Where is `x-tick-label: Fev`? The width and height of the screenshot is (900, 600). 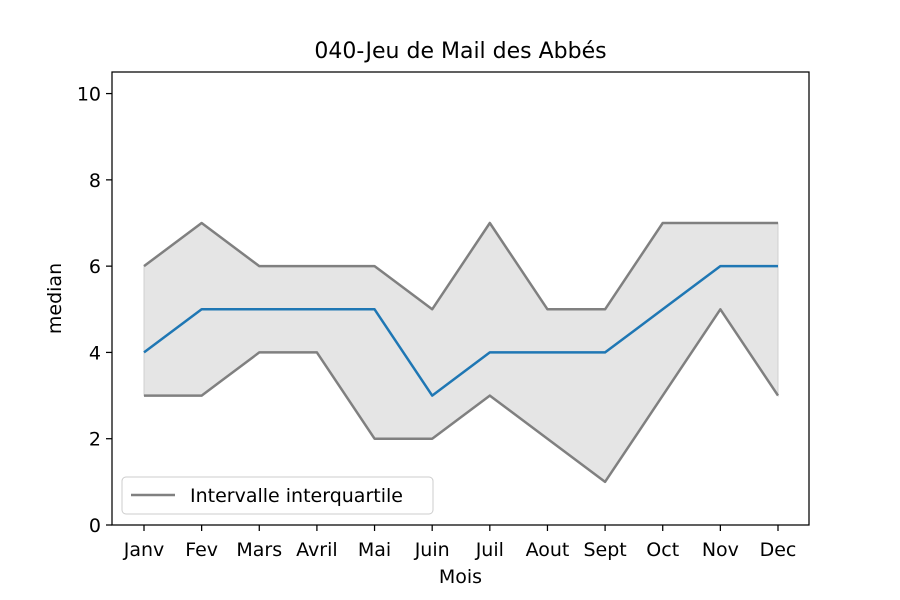
x-tick-label: Fev is located at coordinates (201, 550).